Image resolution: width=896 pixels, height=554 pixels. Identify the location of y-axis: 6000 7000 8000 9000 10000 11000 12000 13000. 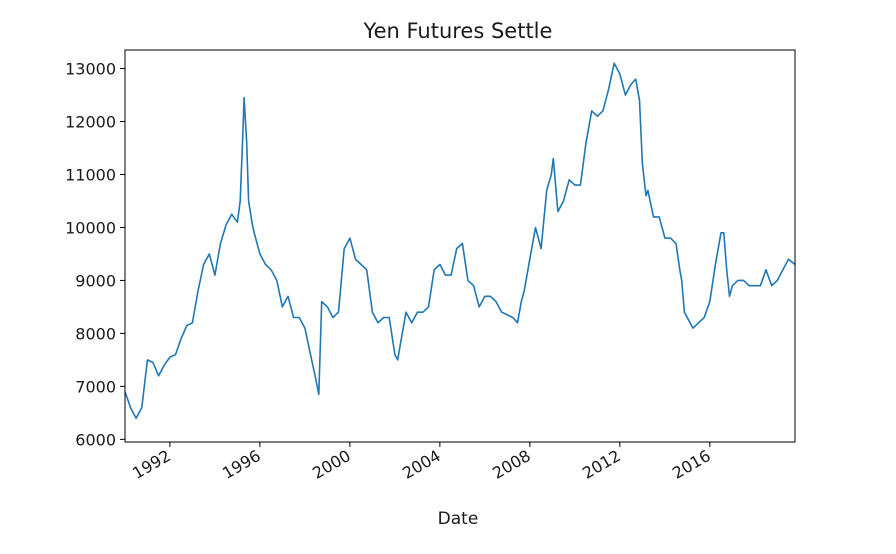
(95, 254).